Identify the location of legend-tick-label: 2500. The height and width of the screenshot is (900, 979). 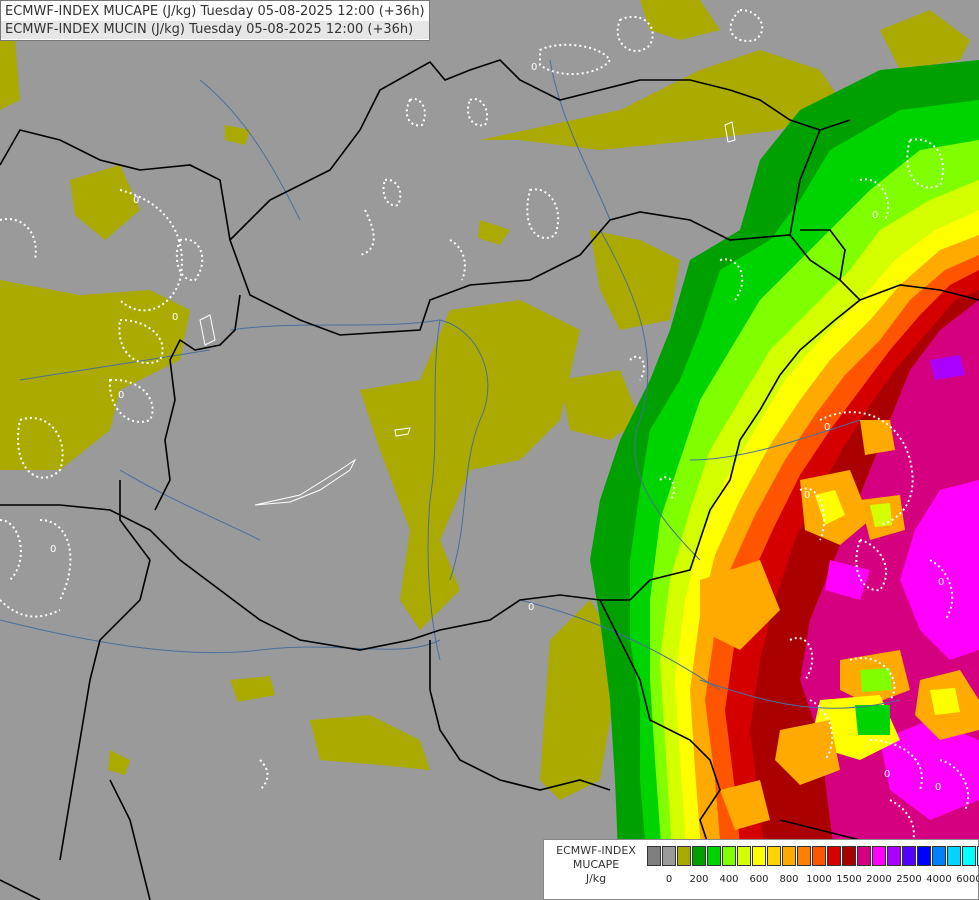
(909, 879).